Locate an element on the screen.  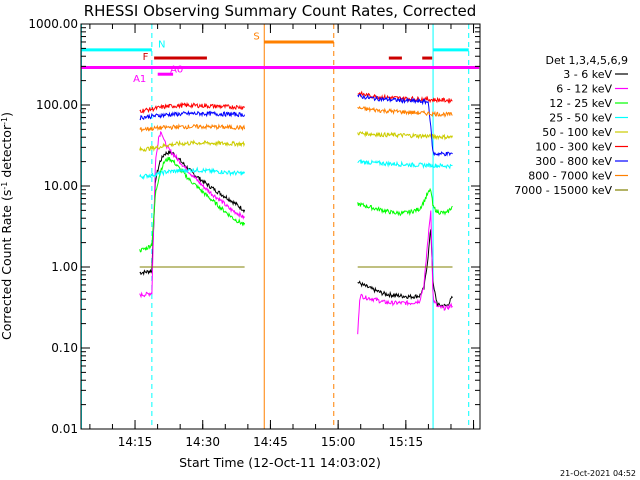
y-axis-label-mid: detector is located at coordinates (7, 153).